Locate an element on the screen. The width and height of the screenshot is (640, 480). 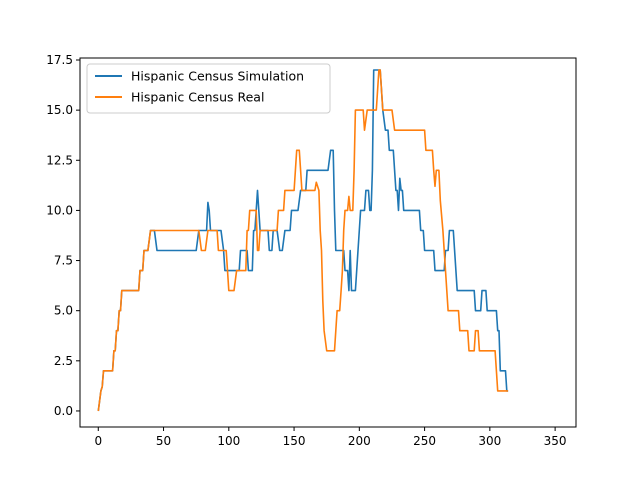
y-tick-label: 12.5 is located at coordinates (59, 160).